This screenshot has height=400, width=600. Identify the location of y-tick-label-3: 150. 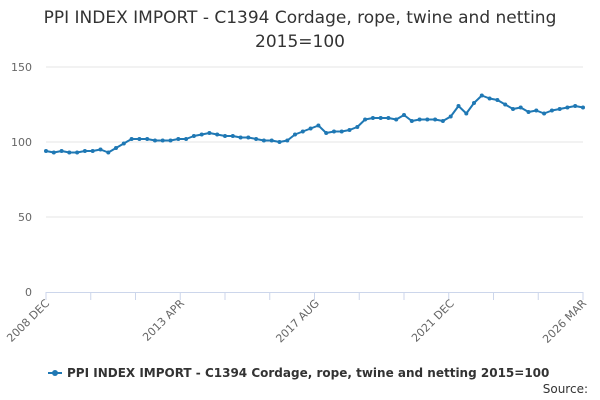
(21, 67).